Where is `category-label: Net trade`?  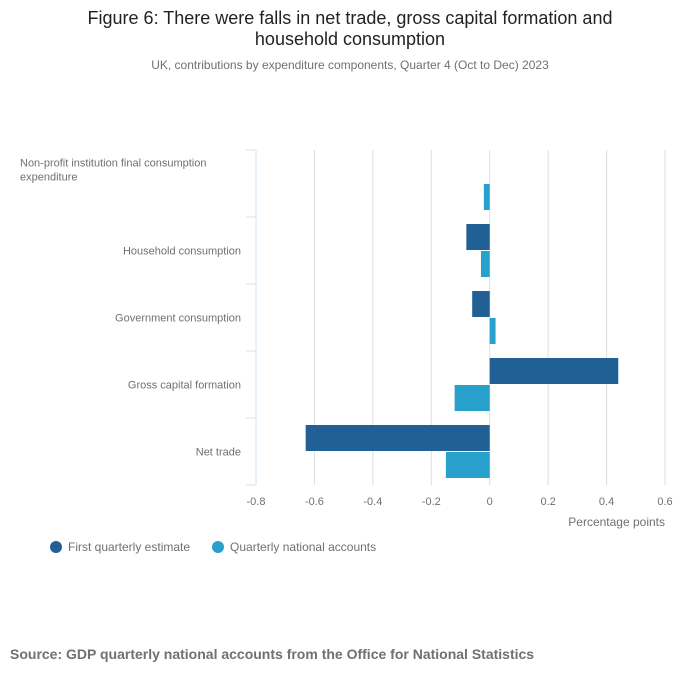 category-label: Net trade is located at coordinates (218, 453).